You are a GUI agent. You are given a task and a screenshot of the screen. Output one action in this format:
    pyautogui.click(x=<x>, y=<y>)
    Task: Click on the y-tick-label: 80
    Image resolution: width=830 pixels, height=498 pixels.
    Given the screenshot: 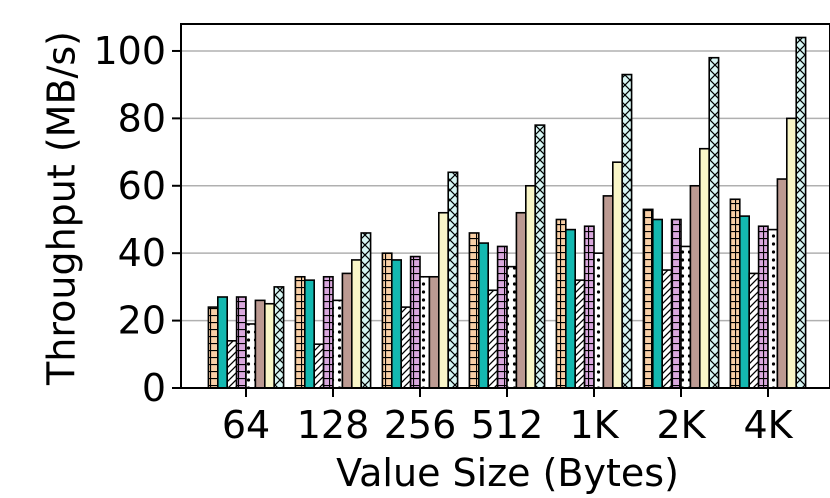 What is the action you would take?
    pyautogui.click(x=142, y=118)
    